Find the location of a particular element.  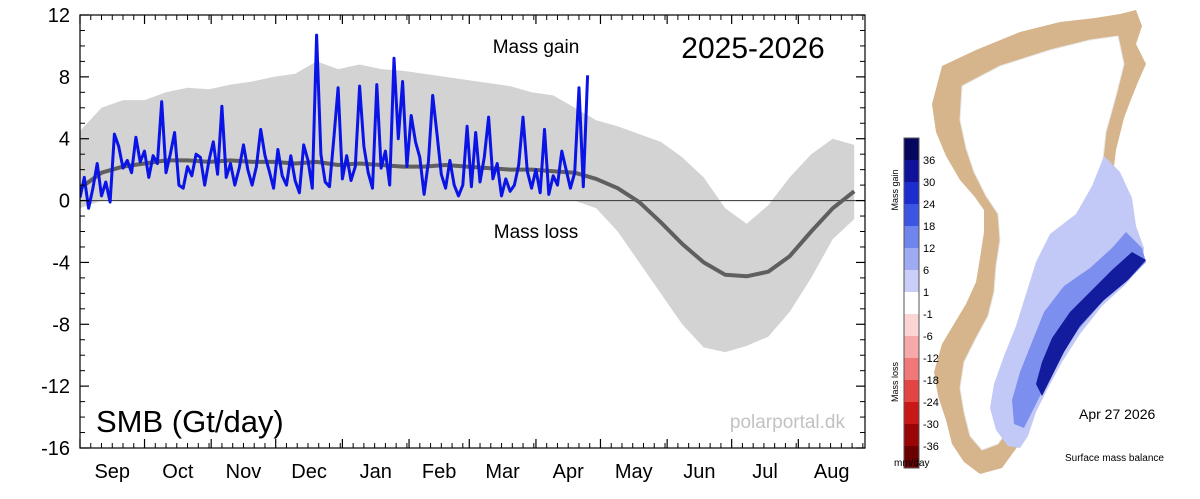

colorbar-loss-label: Mass loss is located at coordinates (895, 382).